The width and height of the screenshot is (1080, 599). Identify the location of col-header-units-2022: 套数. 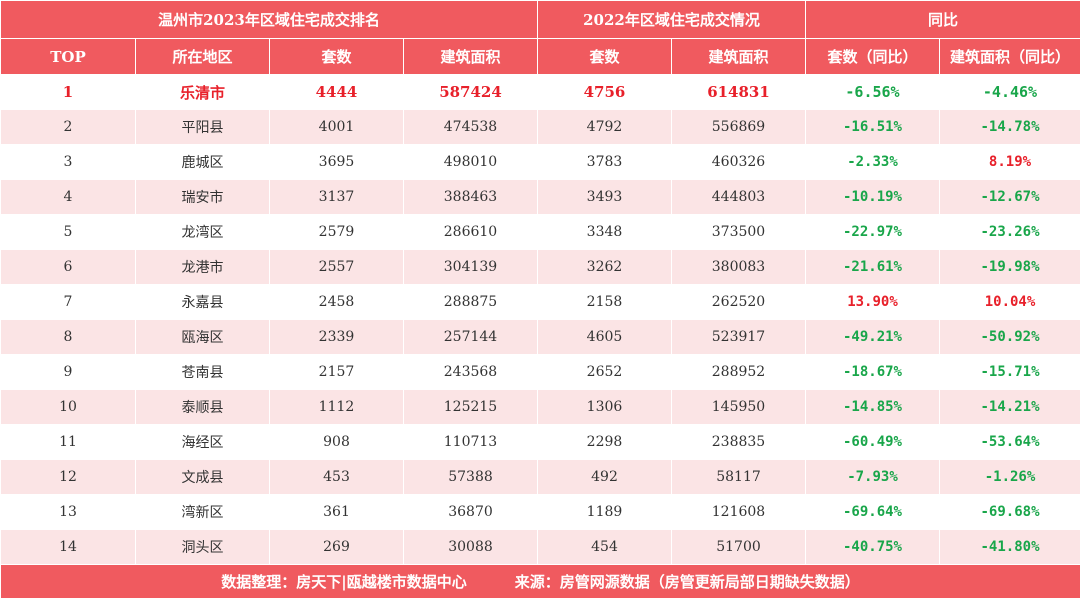
(604, 56).